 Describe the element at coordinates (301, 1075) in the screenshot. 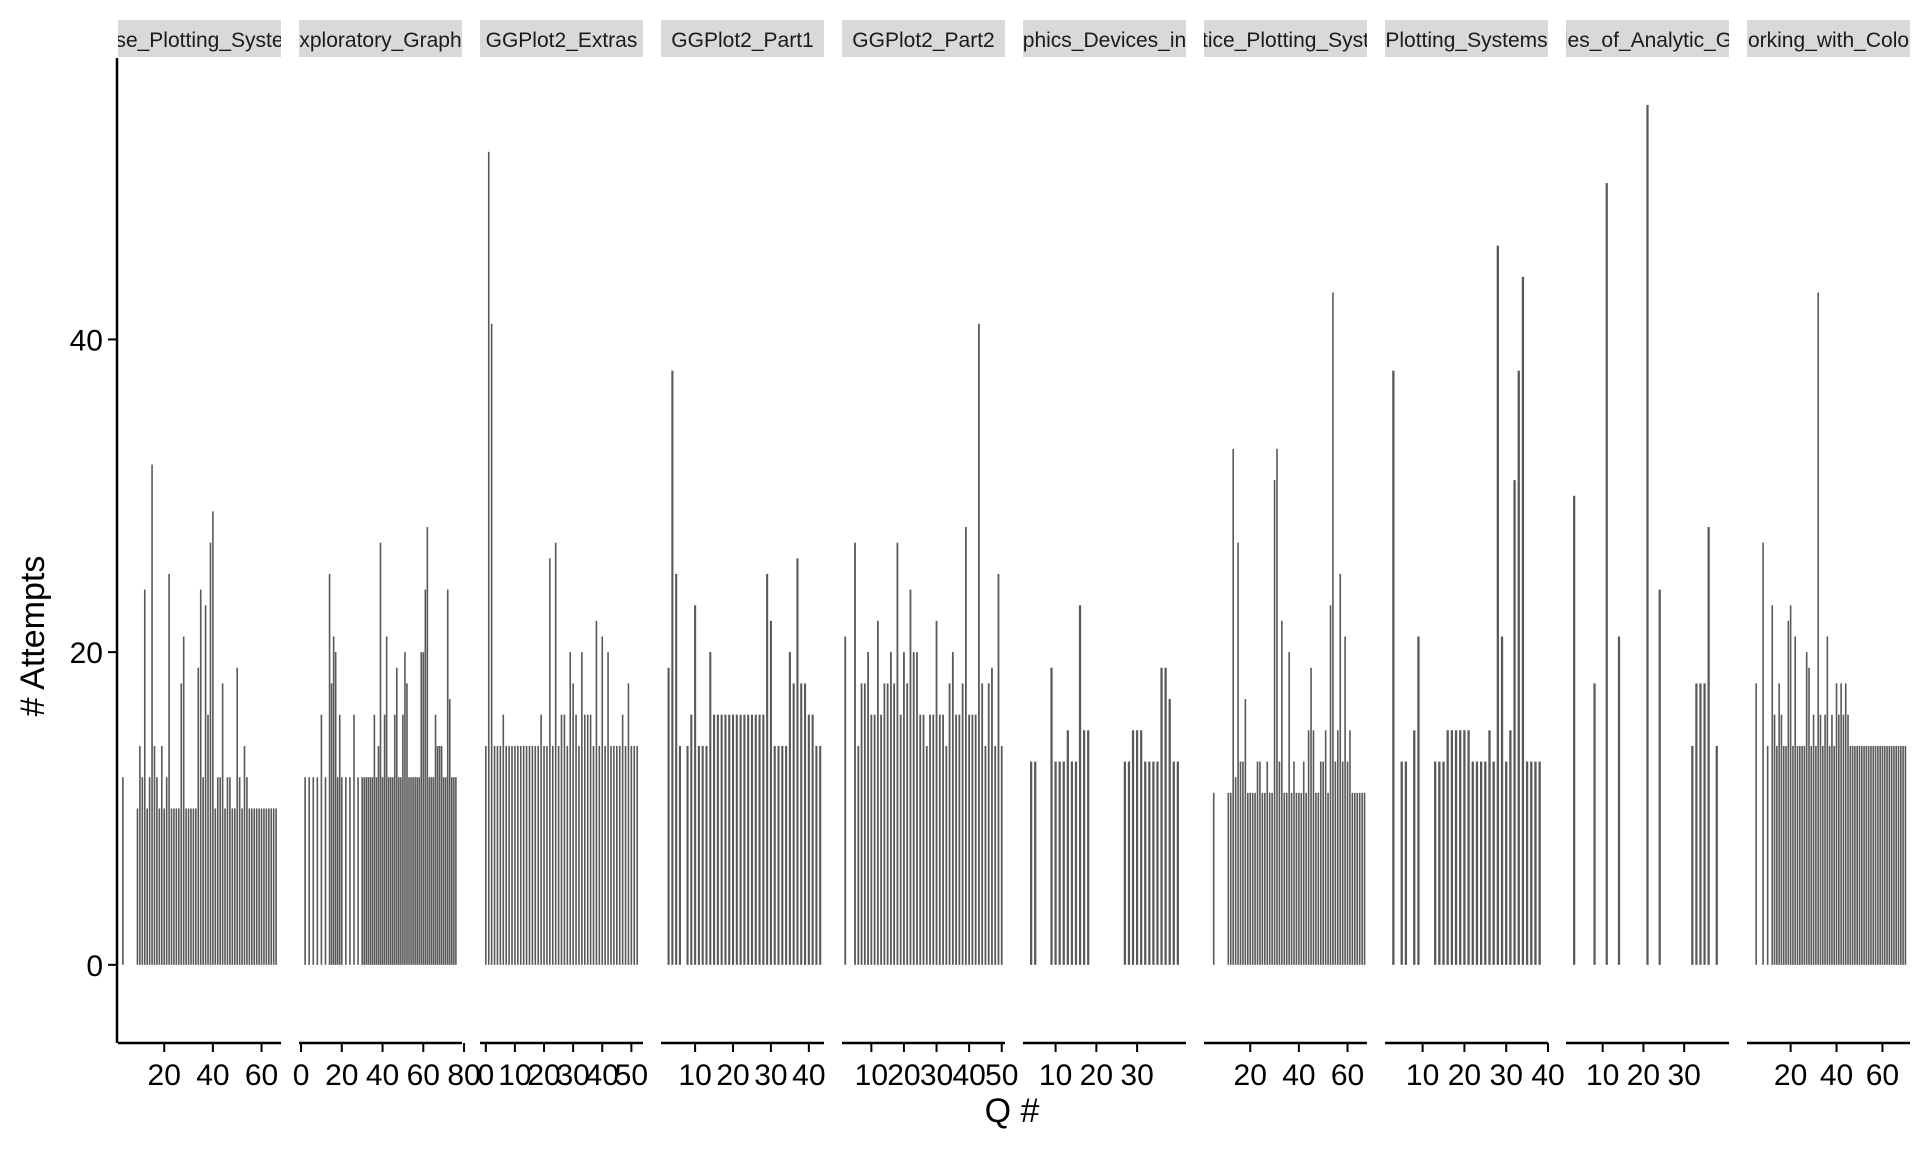

I see `x-tick-label: 0` at that location.